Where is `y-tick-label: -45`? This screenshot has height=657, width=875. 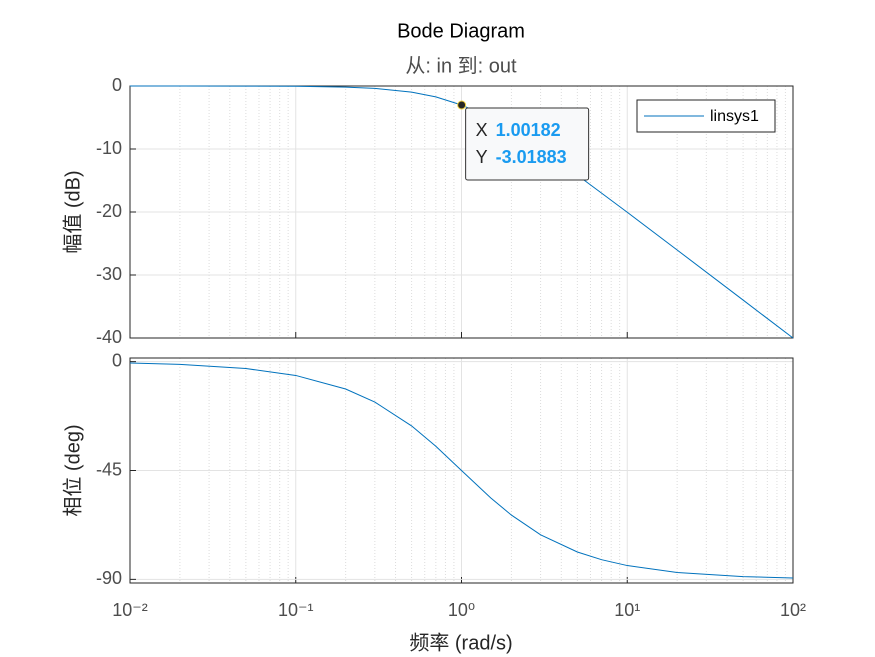
y-tick-label: -45 is located at coordinates (109, 469).